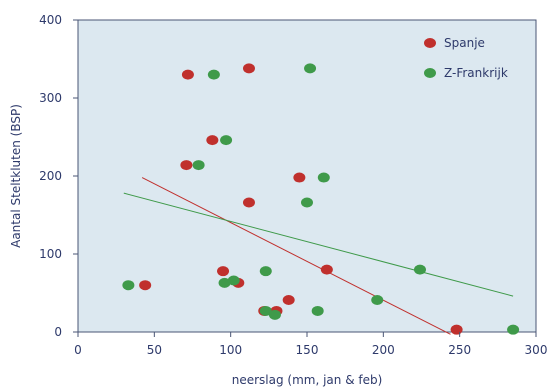 This screenshot has height=389, width=547. Describe the element at coordinates (459, 350) in the screenshot. I see `x-tick-label: 250` at that location.